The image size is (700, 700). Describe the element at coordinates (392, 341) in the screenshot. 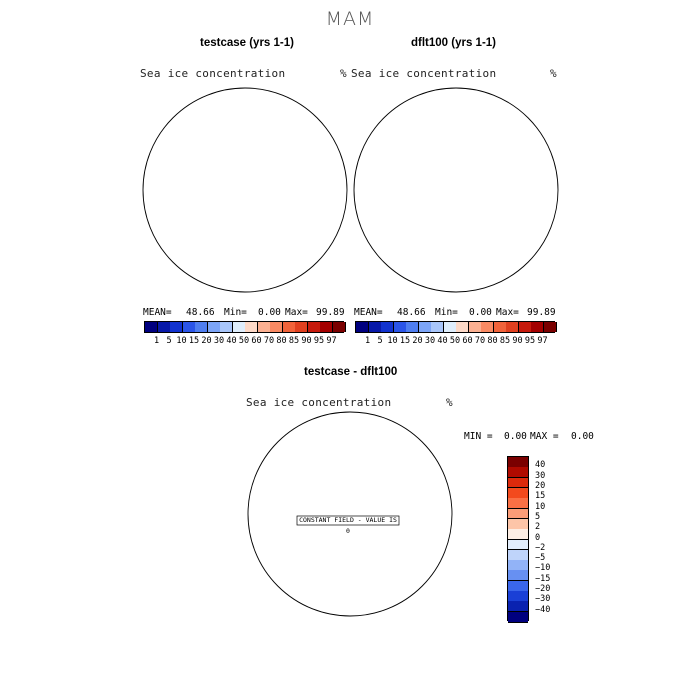

I see `right-colorbar-tick-label: 10` at that location.